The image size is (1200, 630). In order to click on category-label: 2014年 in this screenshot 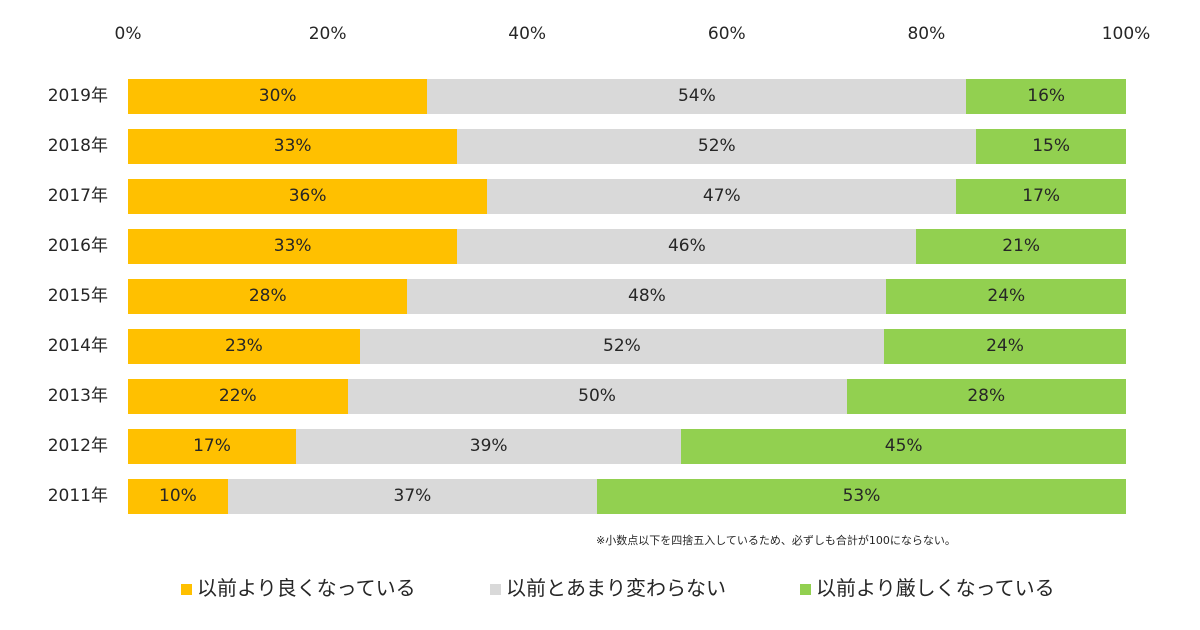, I will do `click(77, 346)`.